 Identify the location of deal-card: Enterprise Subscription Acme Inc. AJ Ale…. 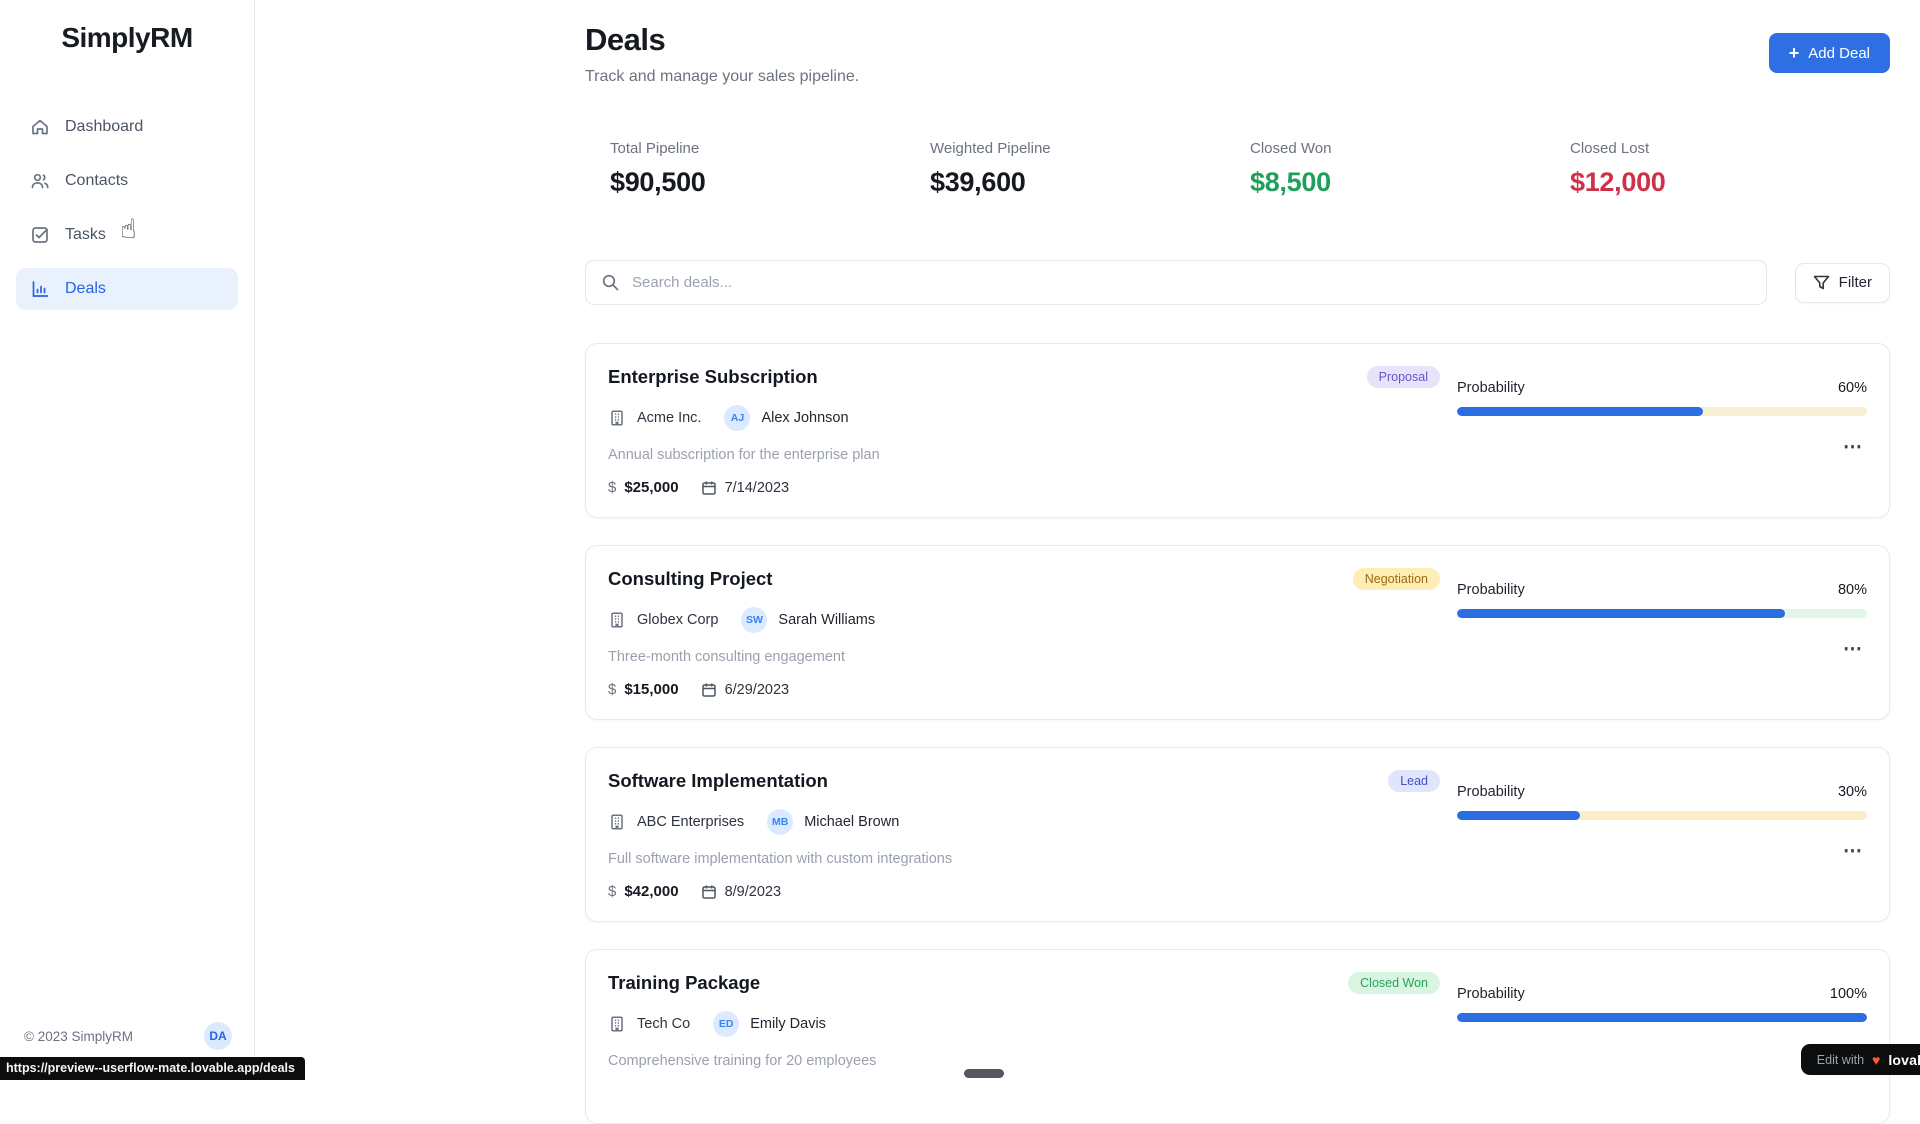
(1237, 430).